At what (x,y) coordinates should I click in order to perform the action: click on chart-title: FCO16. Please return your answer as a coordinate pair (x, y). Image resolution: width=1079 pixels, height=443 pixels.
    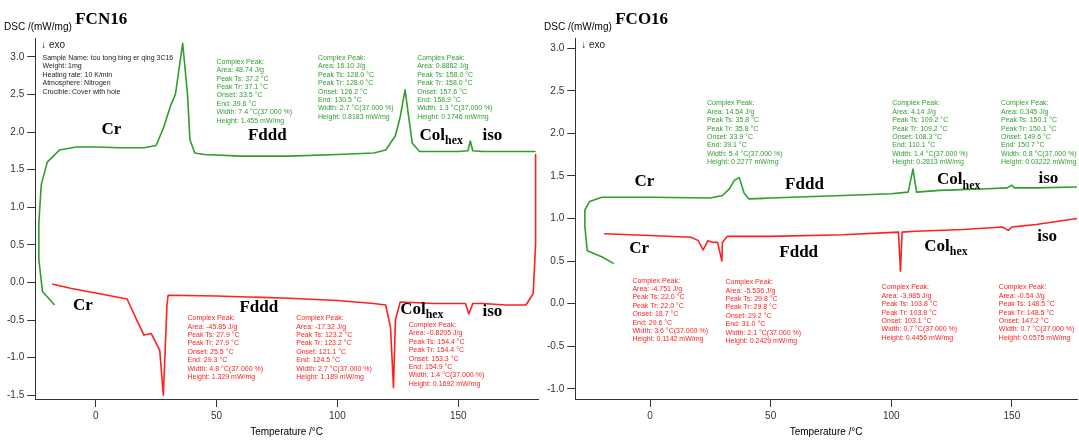
    Looking at the image, I should click on (642, 18).